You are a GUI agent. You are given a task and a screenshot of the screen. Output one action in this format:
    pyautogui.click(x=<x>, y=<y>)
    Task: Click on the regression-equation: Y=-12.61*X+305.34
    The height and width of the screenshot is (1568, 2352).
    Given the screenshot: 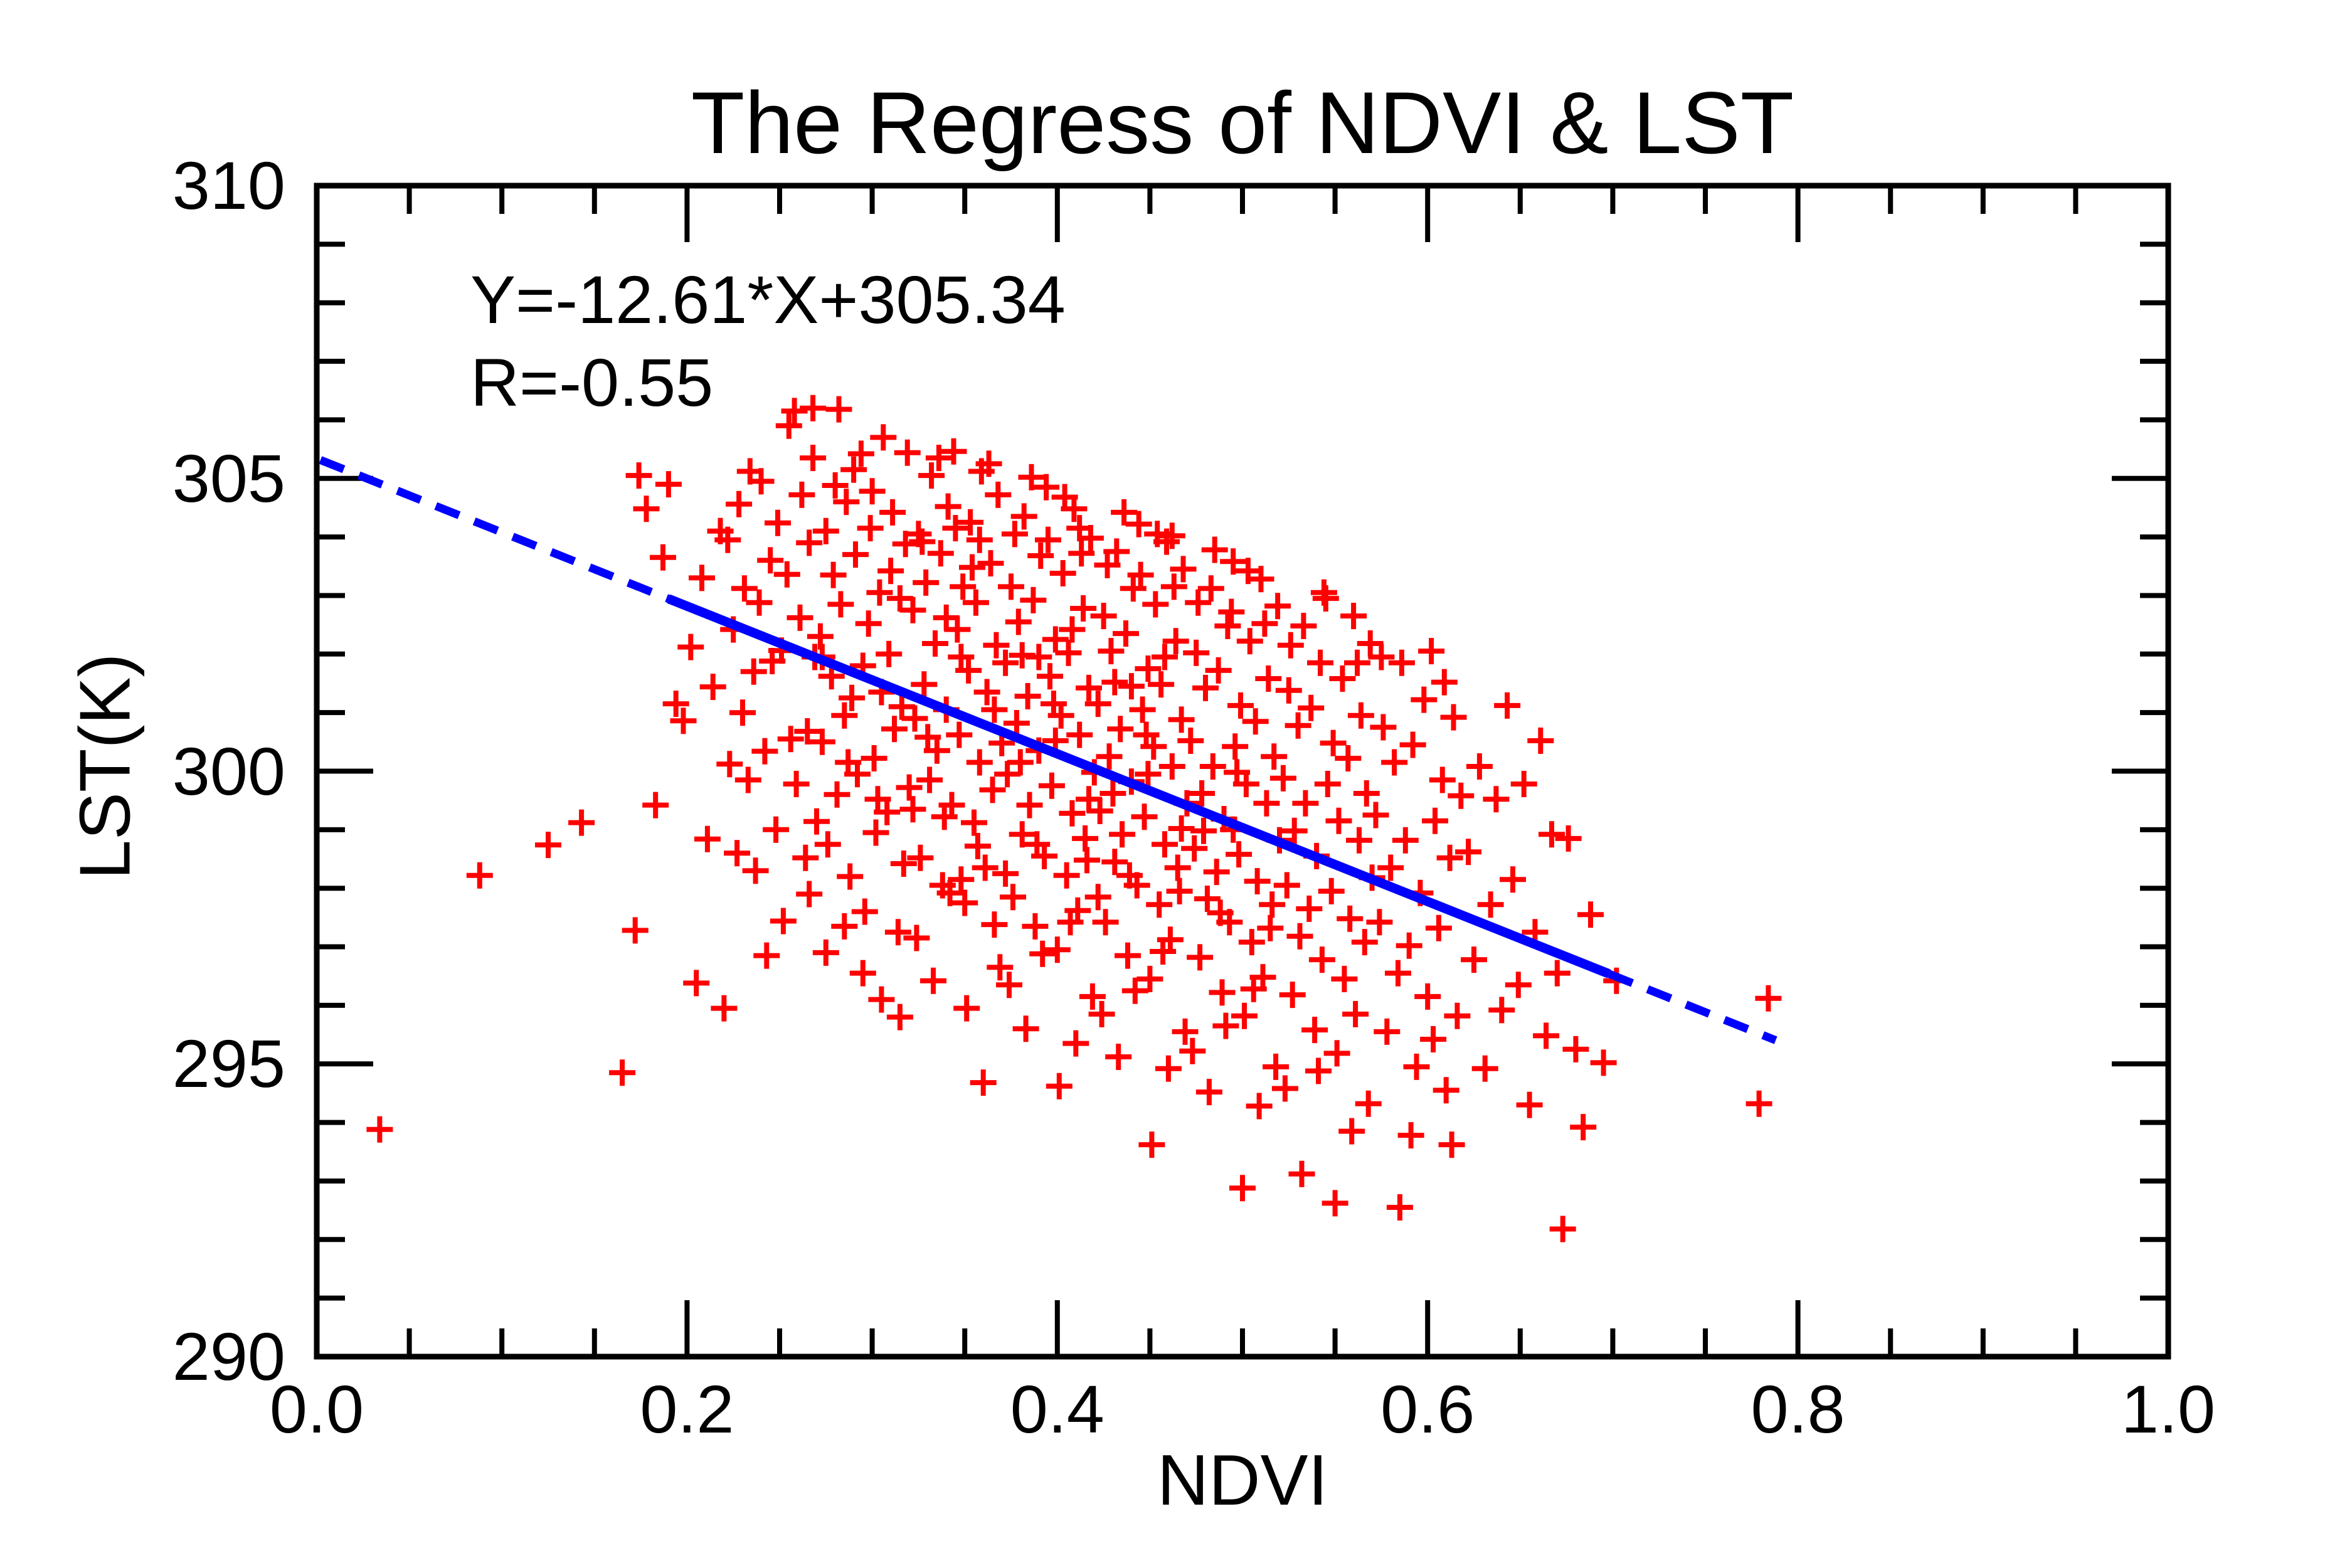 What is the action you would take?
    pyautogui.click(x=768, y=299)
    